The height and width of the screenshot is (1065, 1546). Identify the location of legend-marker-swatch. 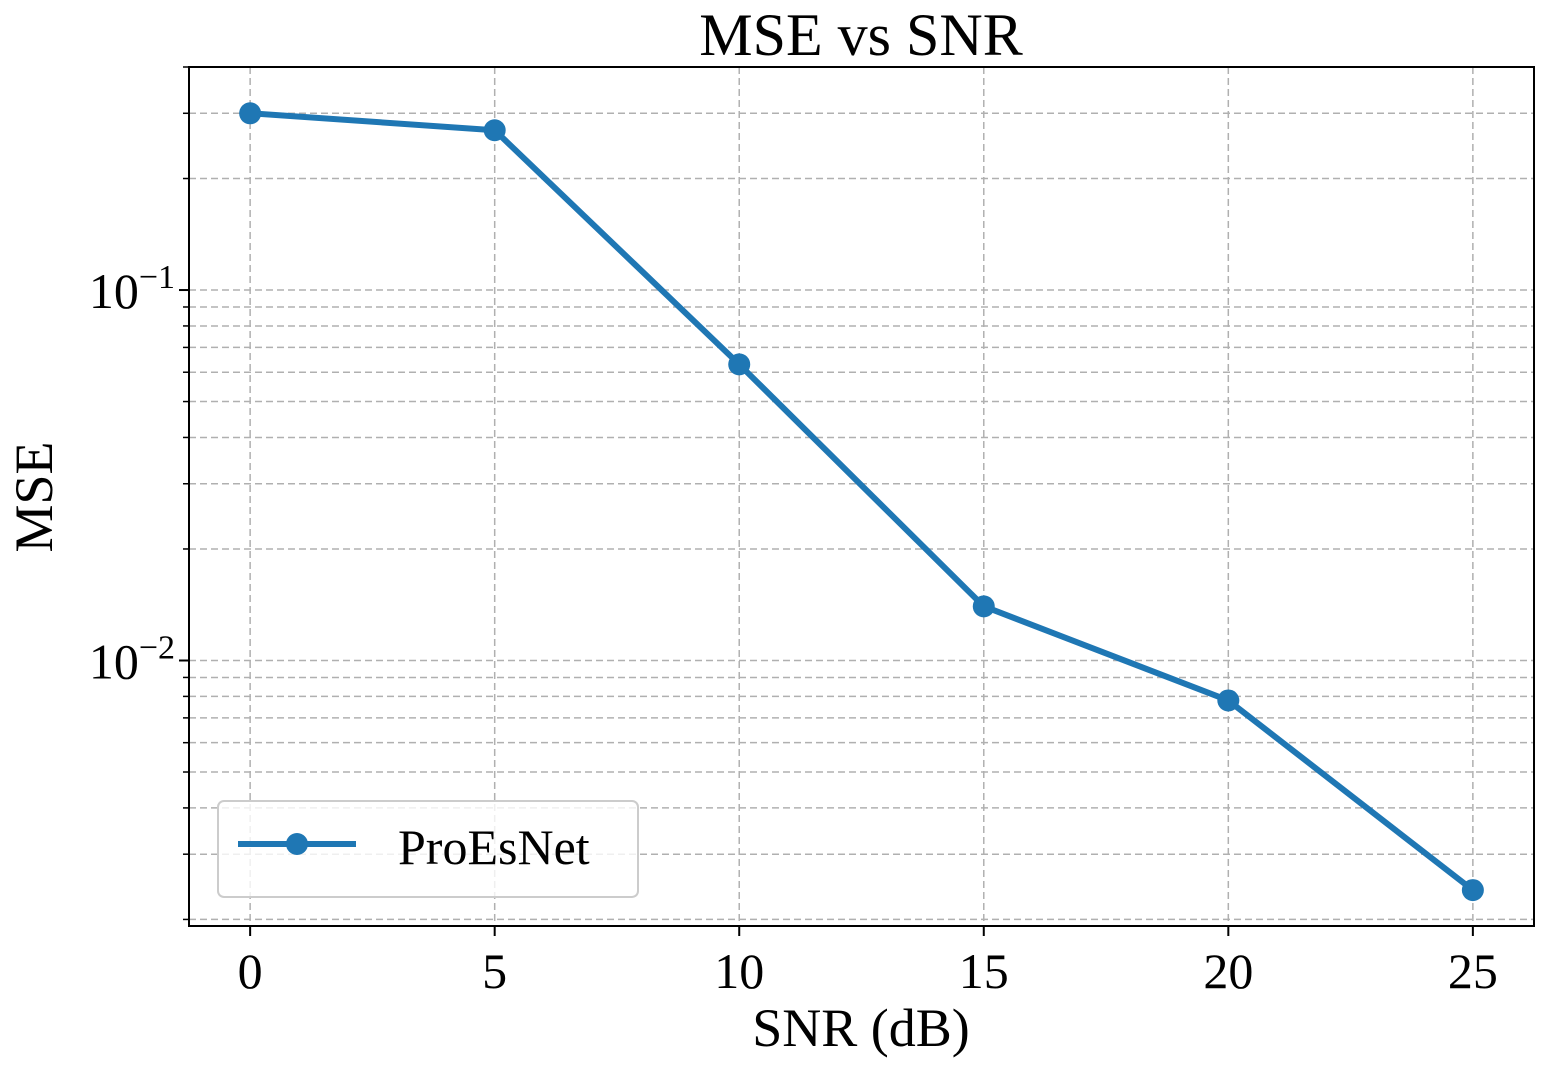
(297, 844).